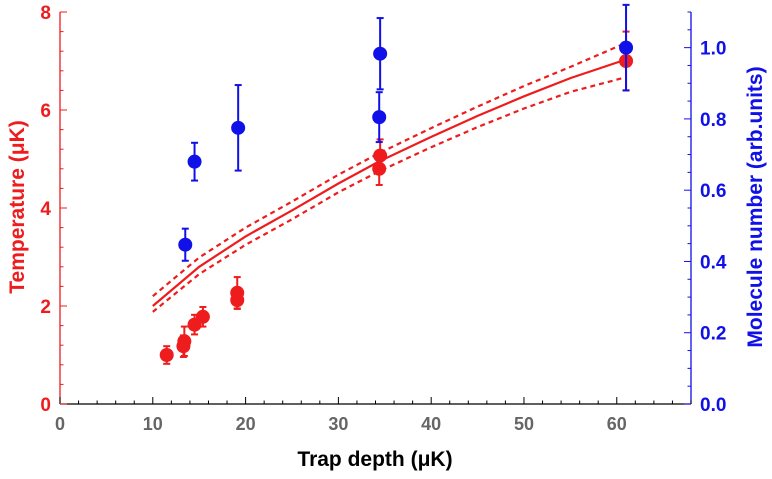 This screenshot has height=479, width=772. What do you see at coordinates (45, 13) in the screenshot?
I see `left-y-tick-label: 8` at bounding box center [45, 13].